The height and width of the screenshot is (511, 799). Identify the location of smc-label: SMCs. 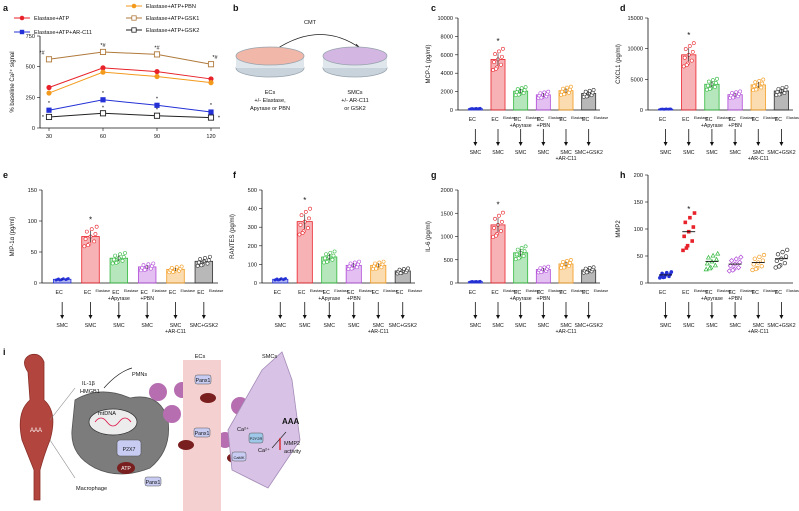
(354, 93).